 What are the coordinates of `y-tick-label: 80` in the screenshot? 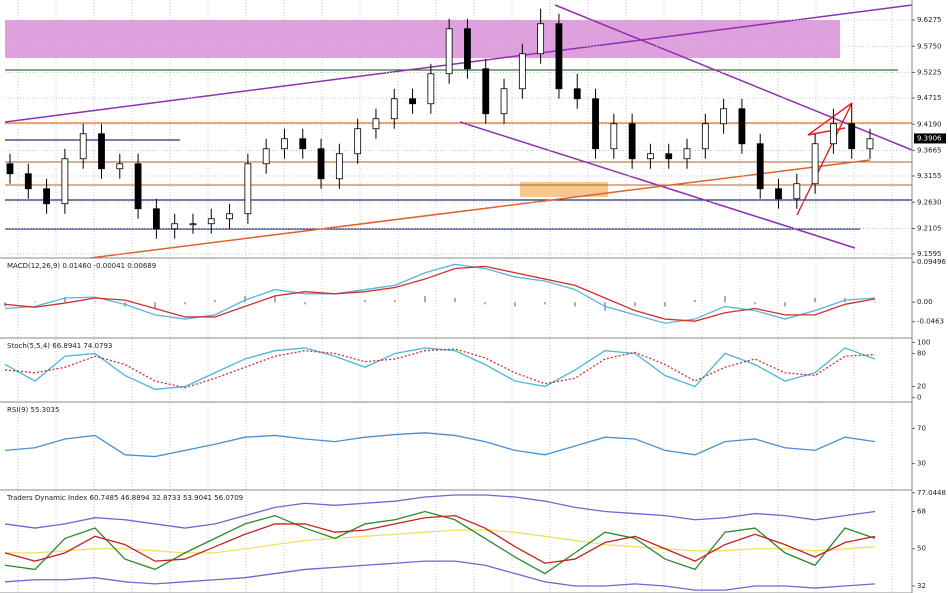 It's located at (921, 353).